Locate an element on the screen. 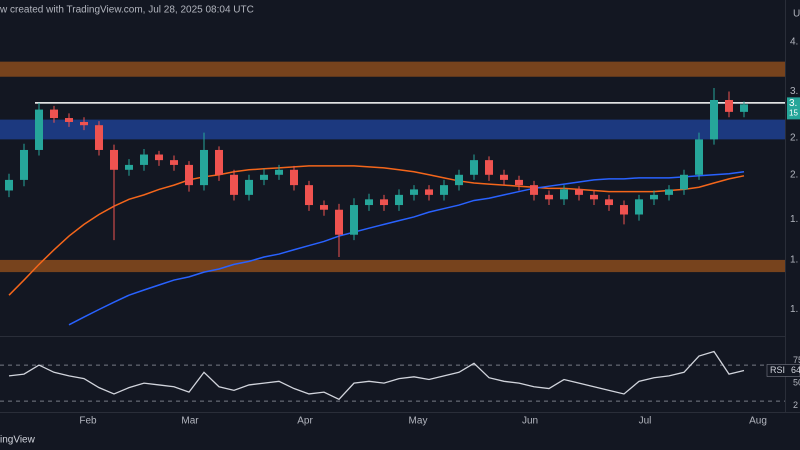  rsi-name: RSI is located at coordinates (777, 370).